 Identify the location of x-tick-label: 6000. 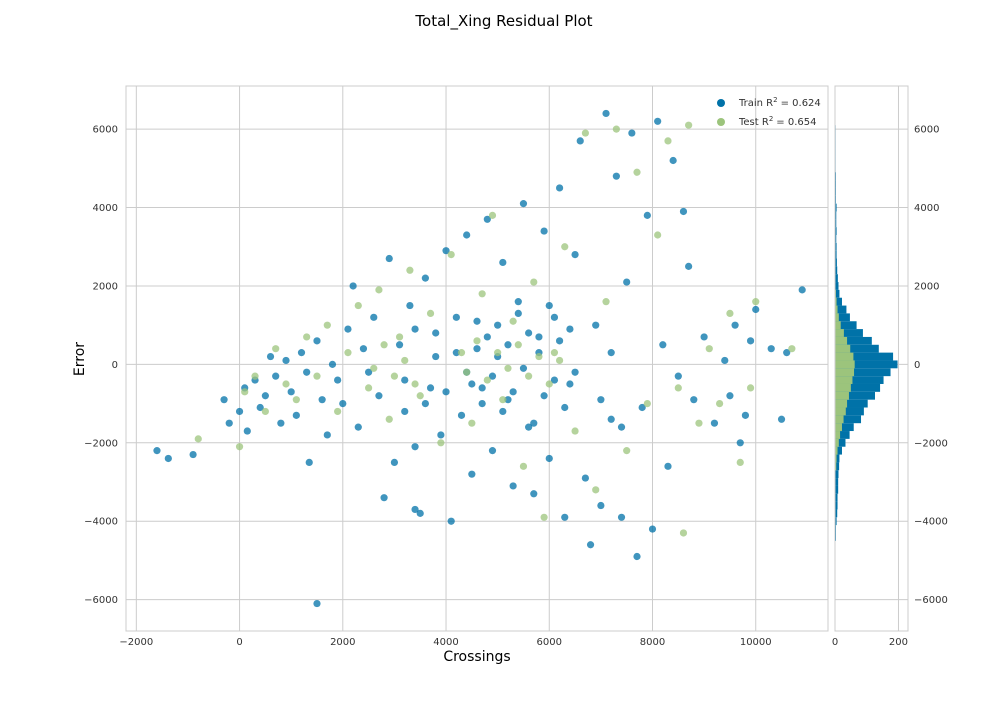
(549, 642).